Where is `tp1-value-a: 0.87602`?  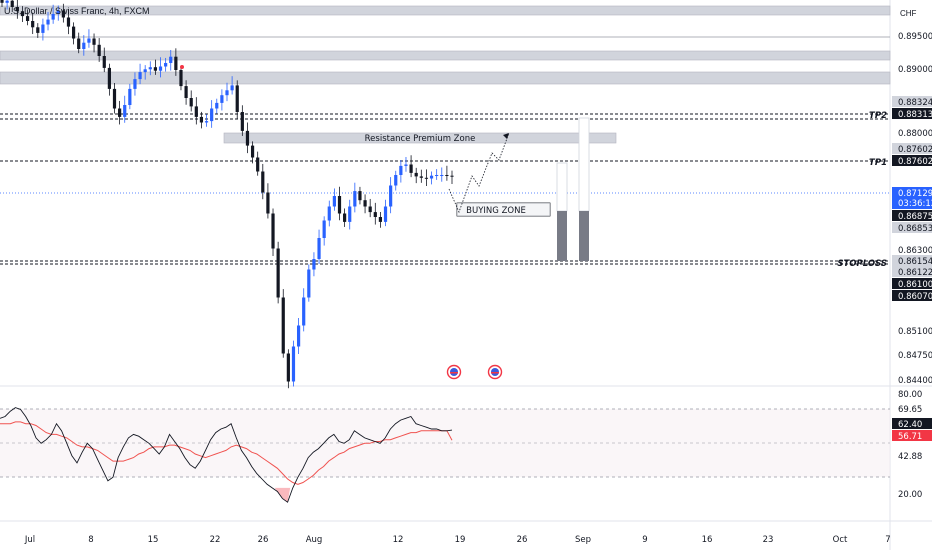 tp1-value-a: 0.87602 is located at coordinates (915, 150).